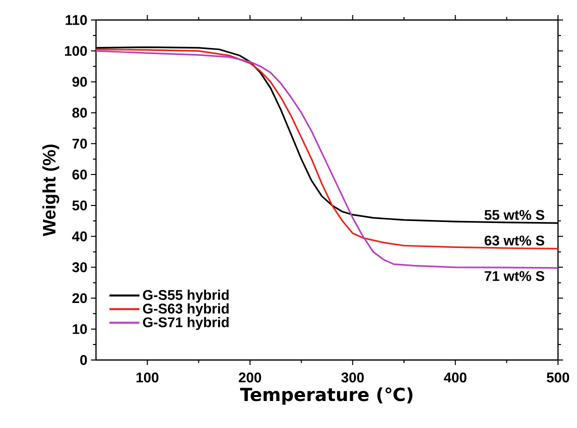 The height and width of the screenshot is (428, 577). What do you see at coordinates (147, 377) in the screenshot?
I see `x-tick-label: 100` at bounding box center [147, 377].